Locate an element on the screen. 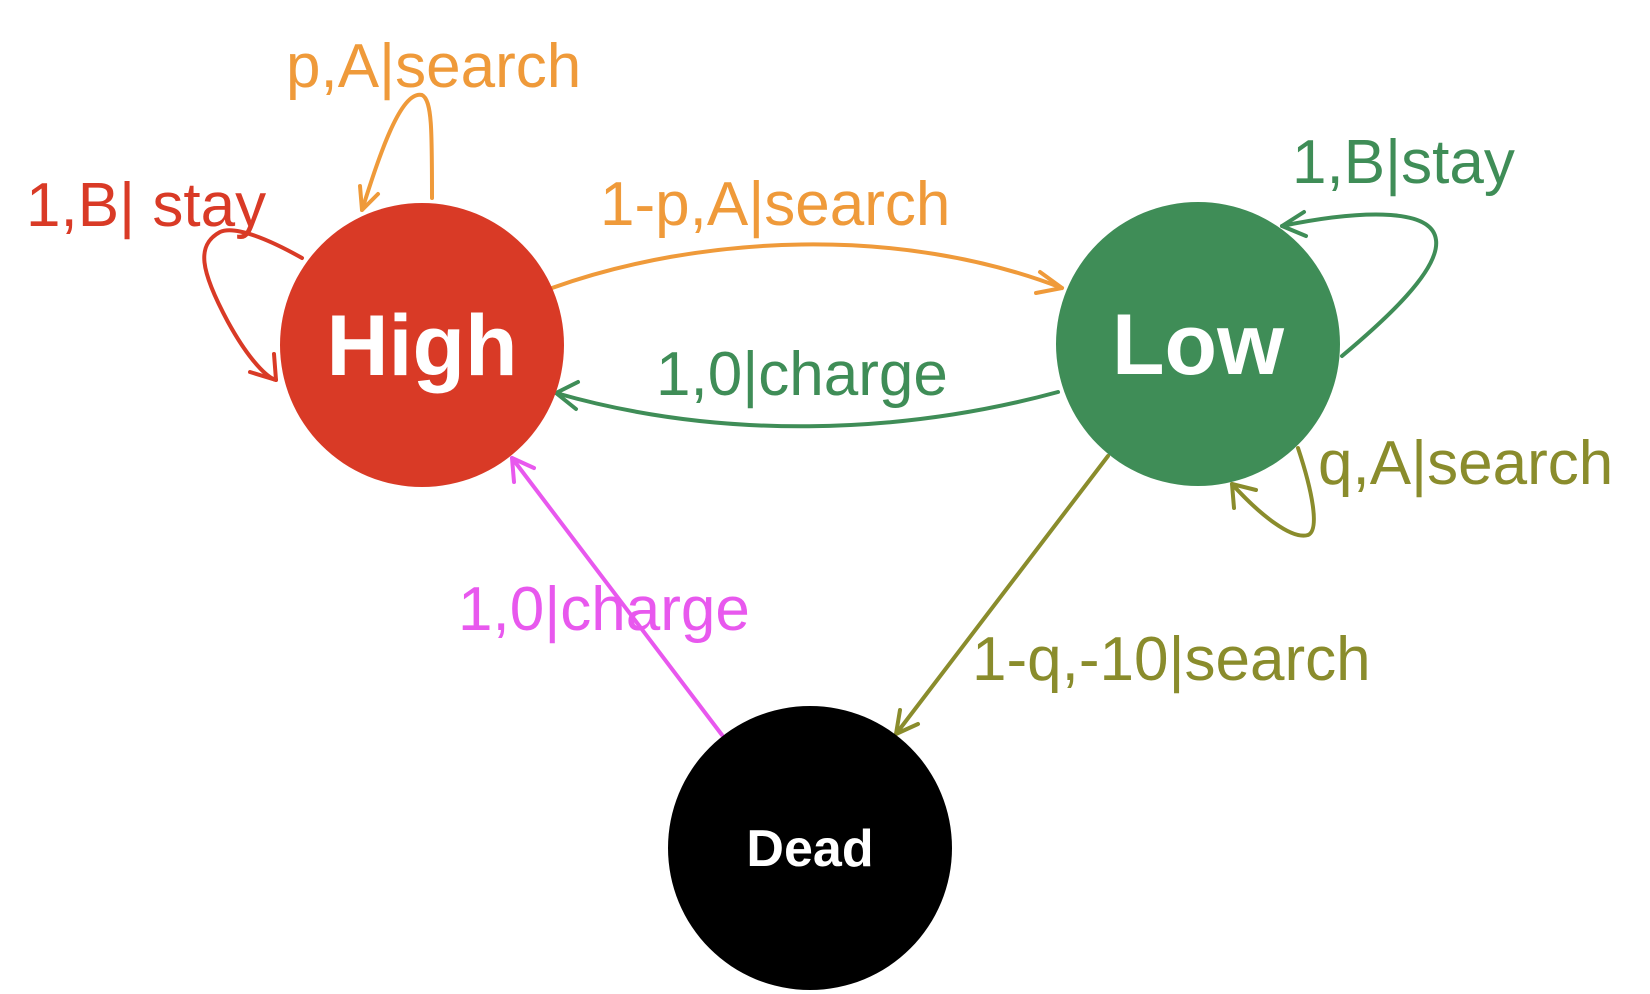 The width and height of the screenshot is (1650, 994). edge-low-to-dead is located at coordinates (1002, 595).